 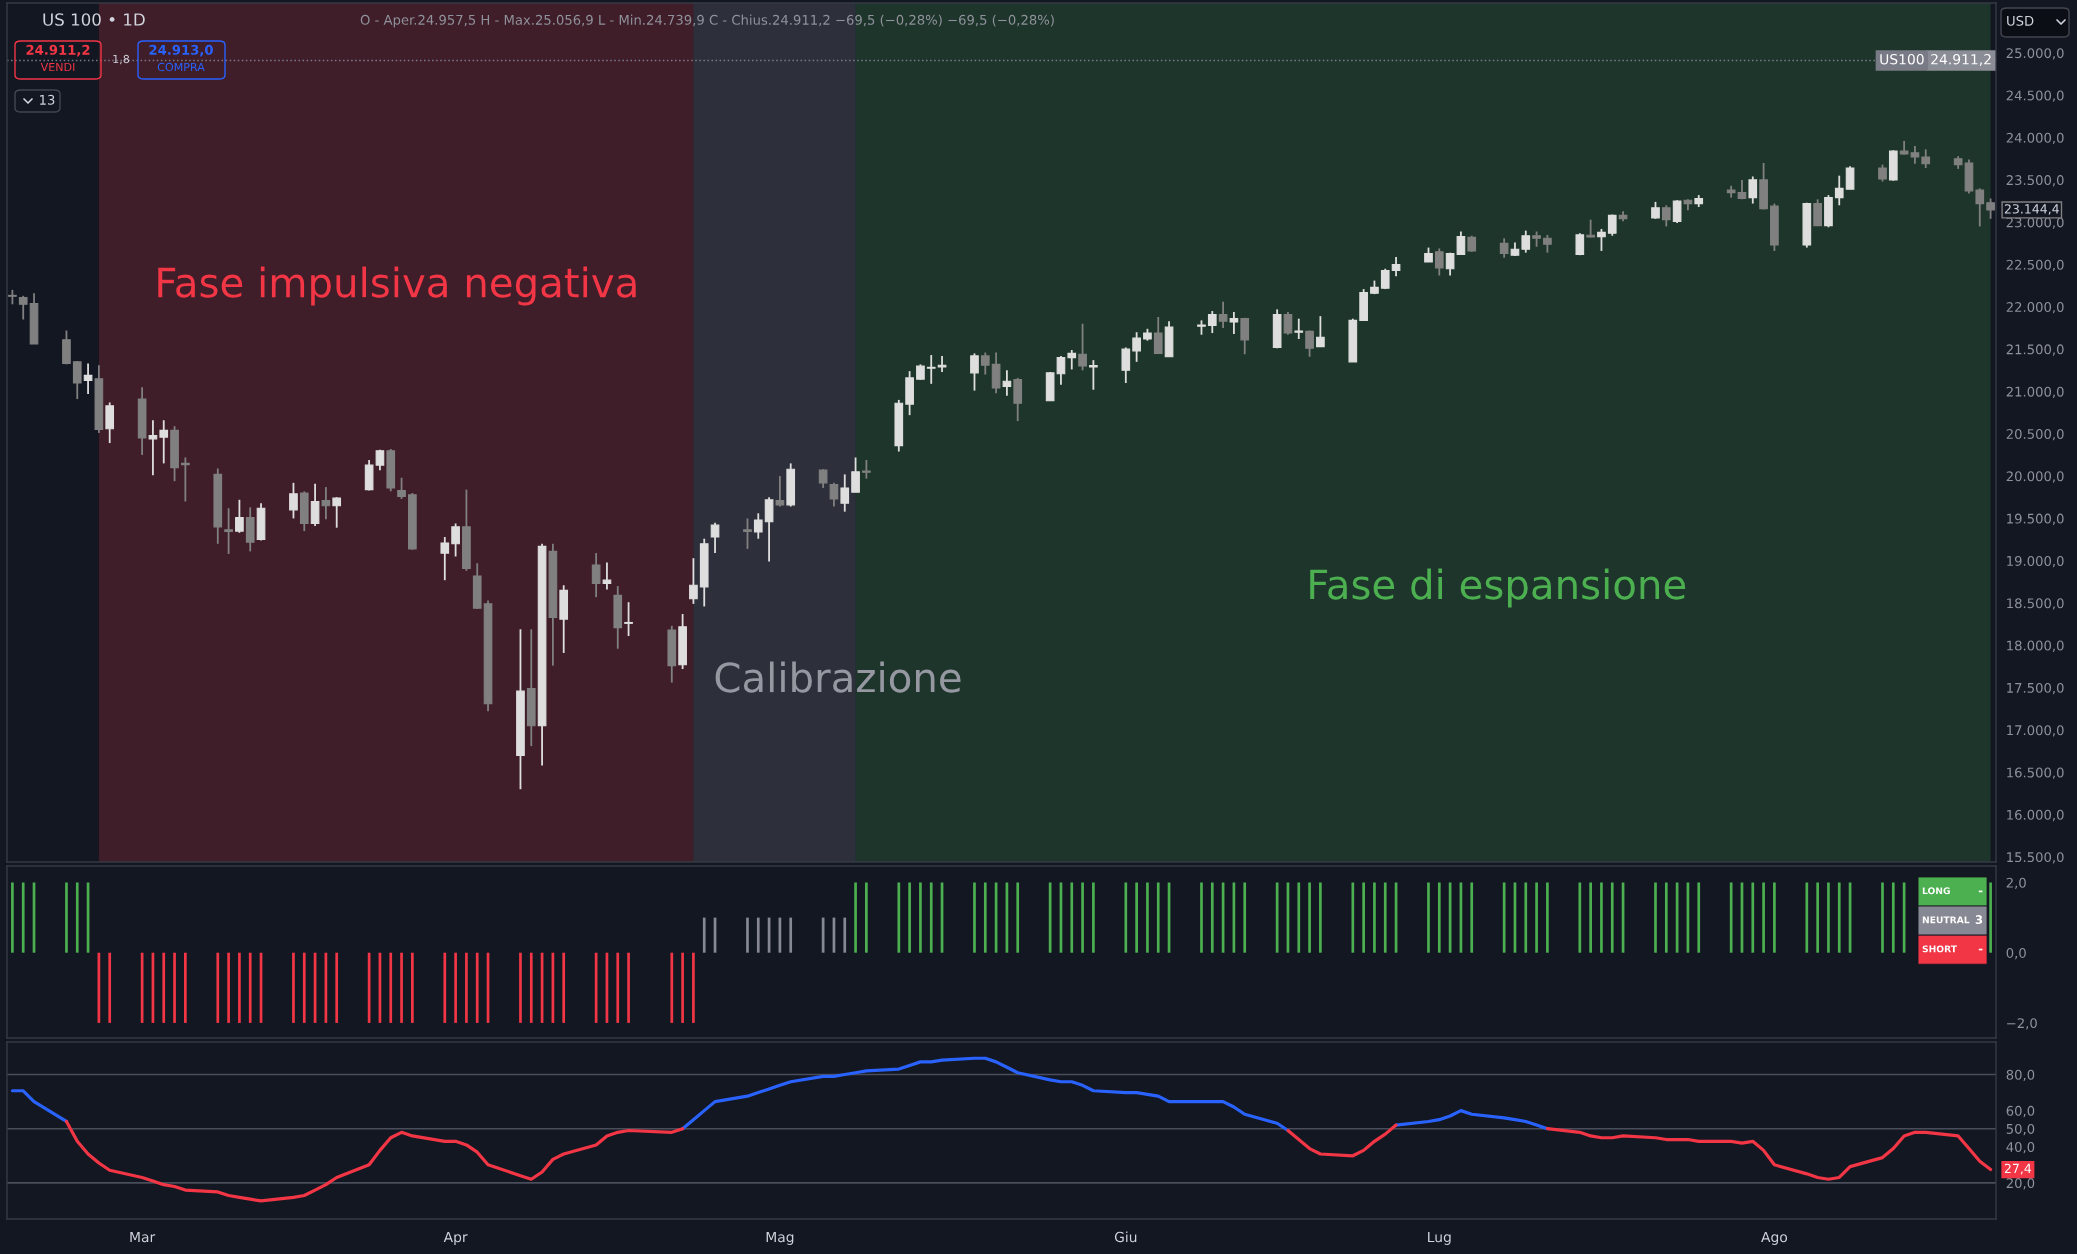 What do you see at coordinates (2035, 604) in the screenshot?
I see `y-tick-label: 18.500,0` at bounding box center [2035, 604].